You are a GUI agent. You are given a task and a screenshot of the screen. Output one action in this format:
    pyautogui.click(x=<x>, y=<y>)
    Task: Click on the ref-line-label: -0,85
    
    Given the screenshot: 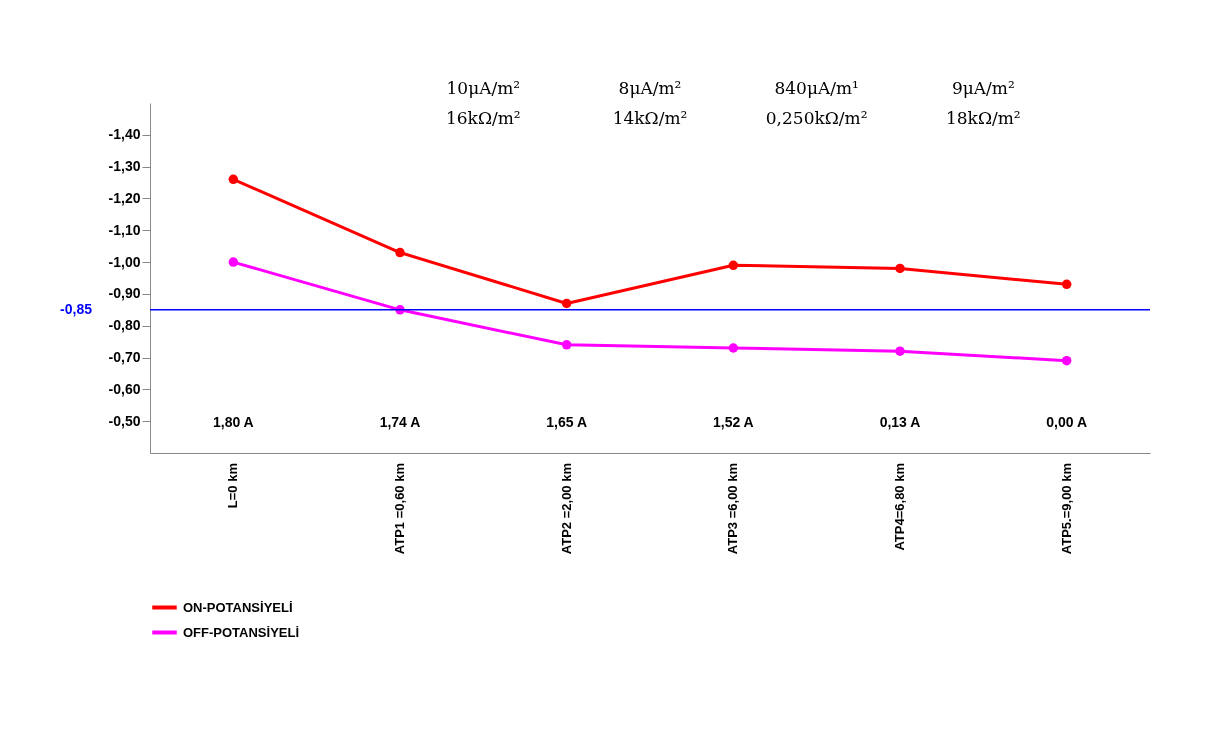 What is the action you would take?
    pyautogui.click(x=76, y=308)
    